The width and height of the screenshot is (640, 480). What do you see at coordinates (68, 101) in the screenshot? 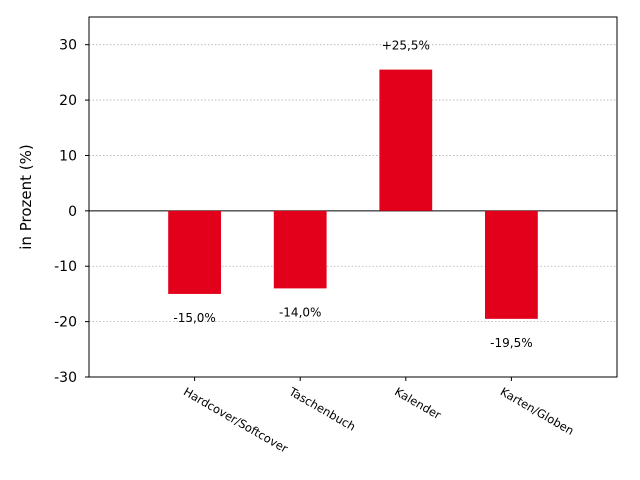
I see `y-tick-label: 20` at bounding box center [68, 101].